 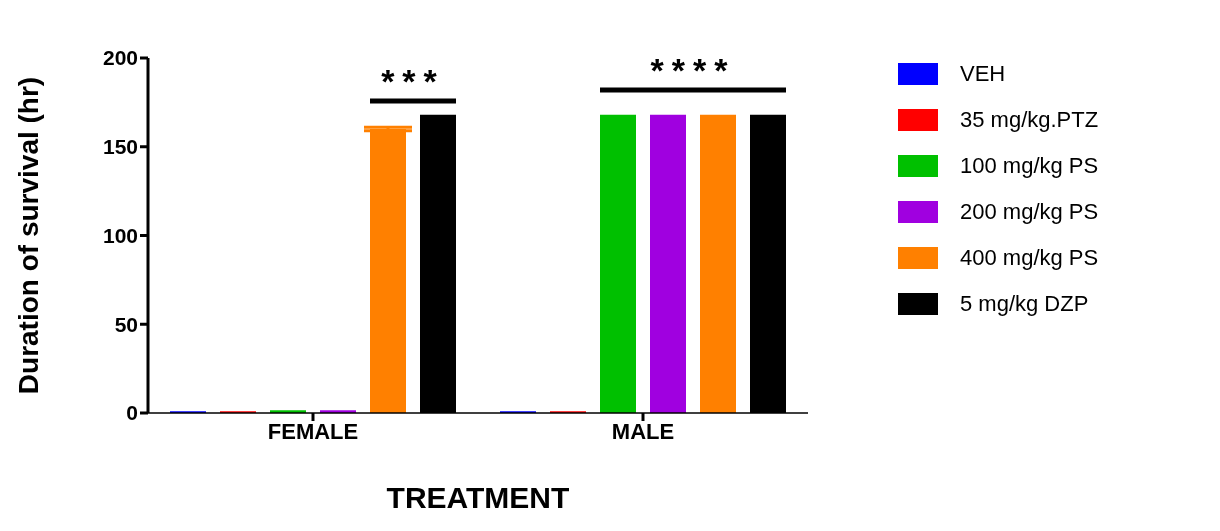 I want to click on legend-label: 5 mg/kg DZP, so click(x=1024, y=304).